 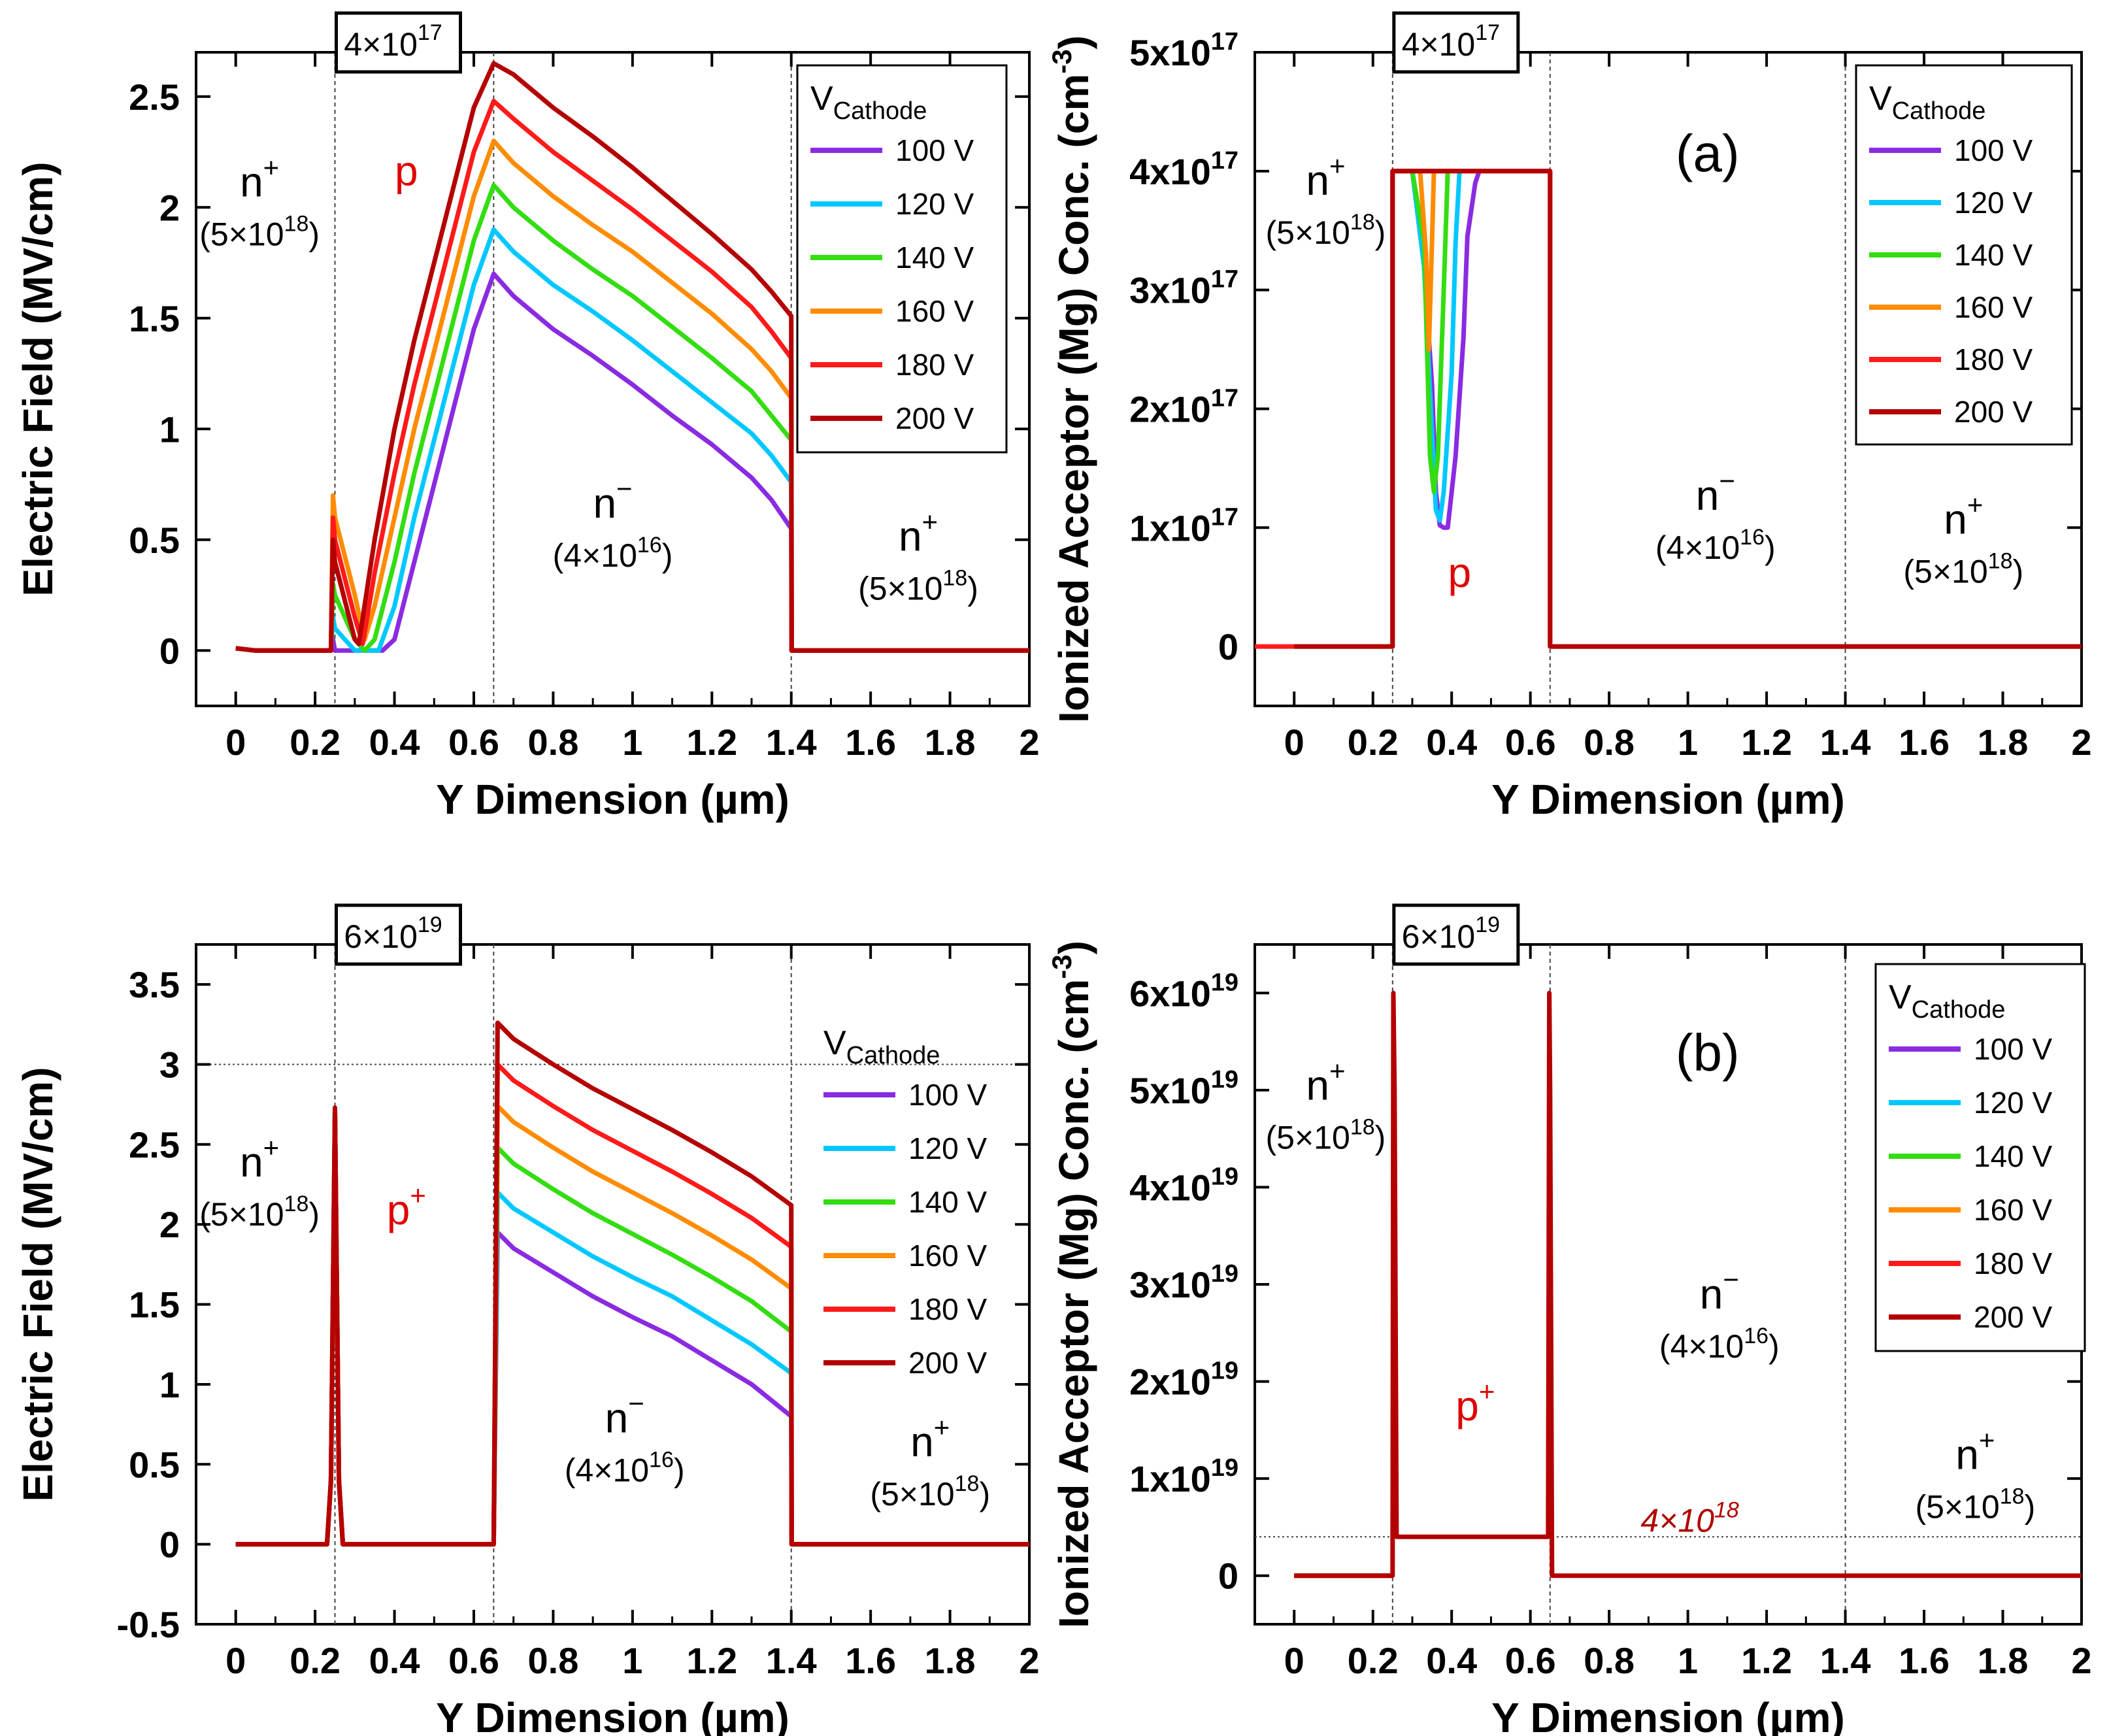 I want to click on y-tick-label: 1x10¹⁷, so click(x=1183, y=525).